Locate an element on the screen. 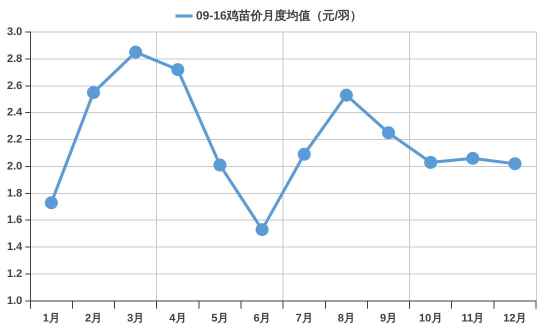  x-tick-label: 6月 is located at coordinates (262, 318).